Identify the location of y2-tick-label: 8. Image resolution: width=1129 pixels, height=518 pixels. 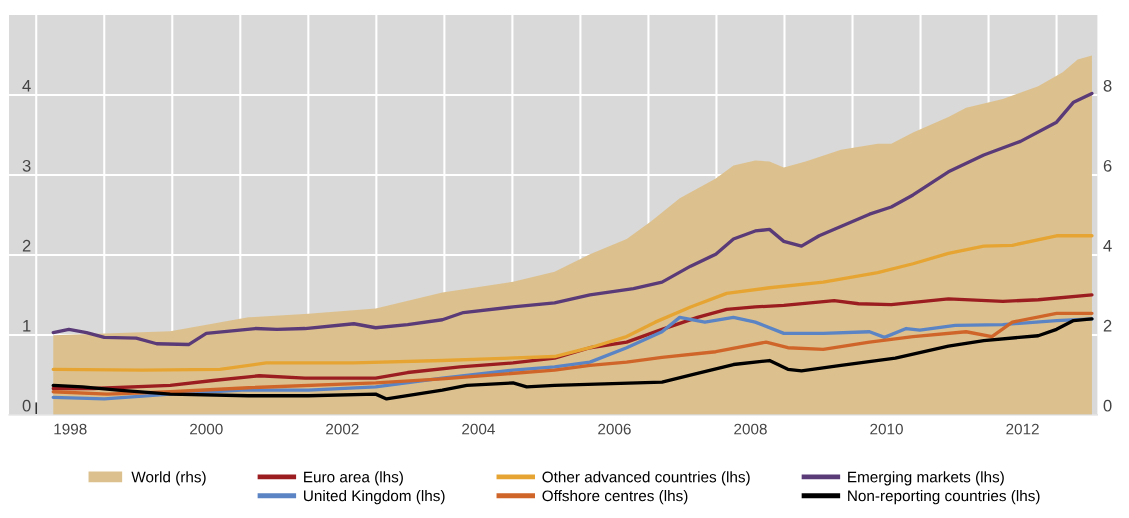
(1107, 85).